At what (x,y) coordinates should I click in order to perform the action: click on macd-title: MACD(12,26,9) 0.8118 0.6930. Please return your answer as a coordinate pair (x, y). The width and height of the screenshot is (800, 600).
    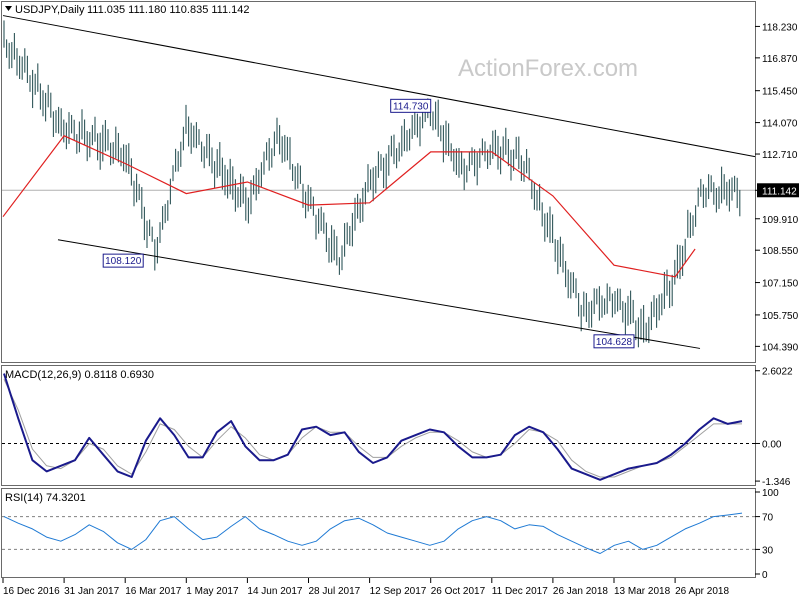
    Looking at the image, I should click on (79, 375).